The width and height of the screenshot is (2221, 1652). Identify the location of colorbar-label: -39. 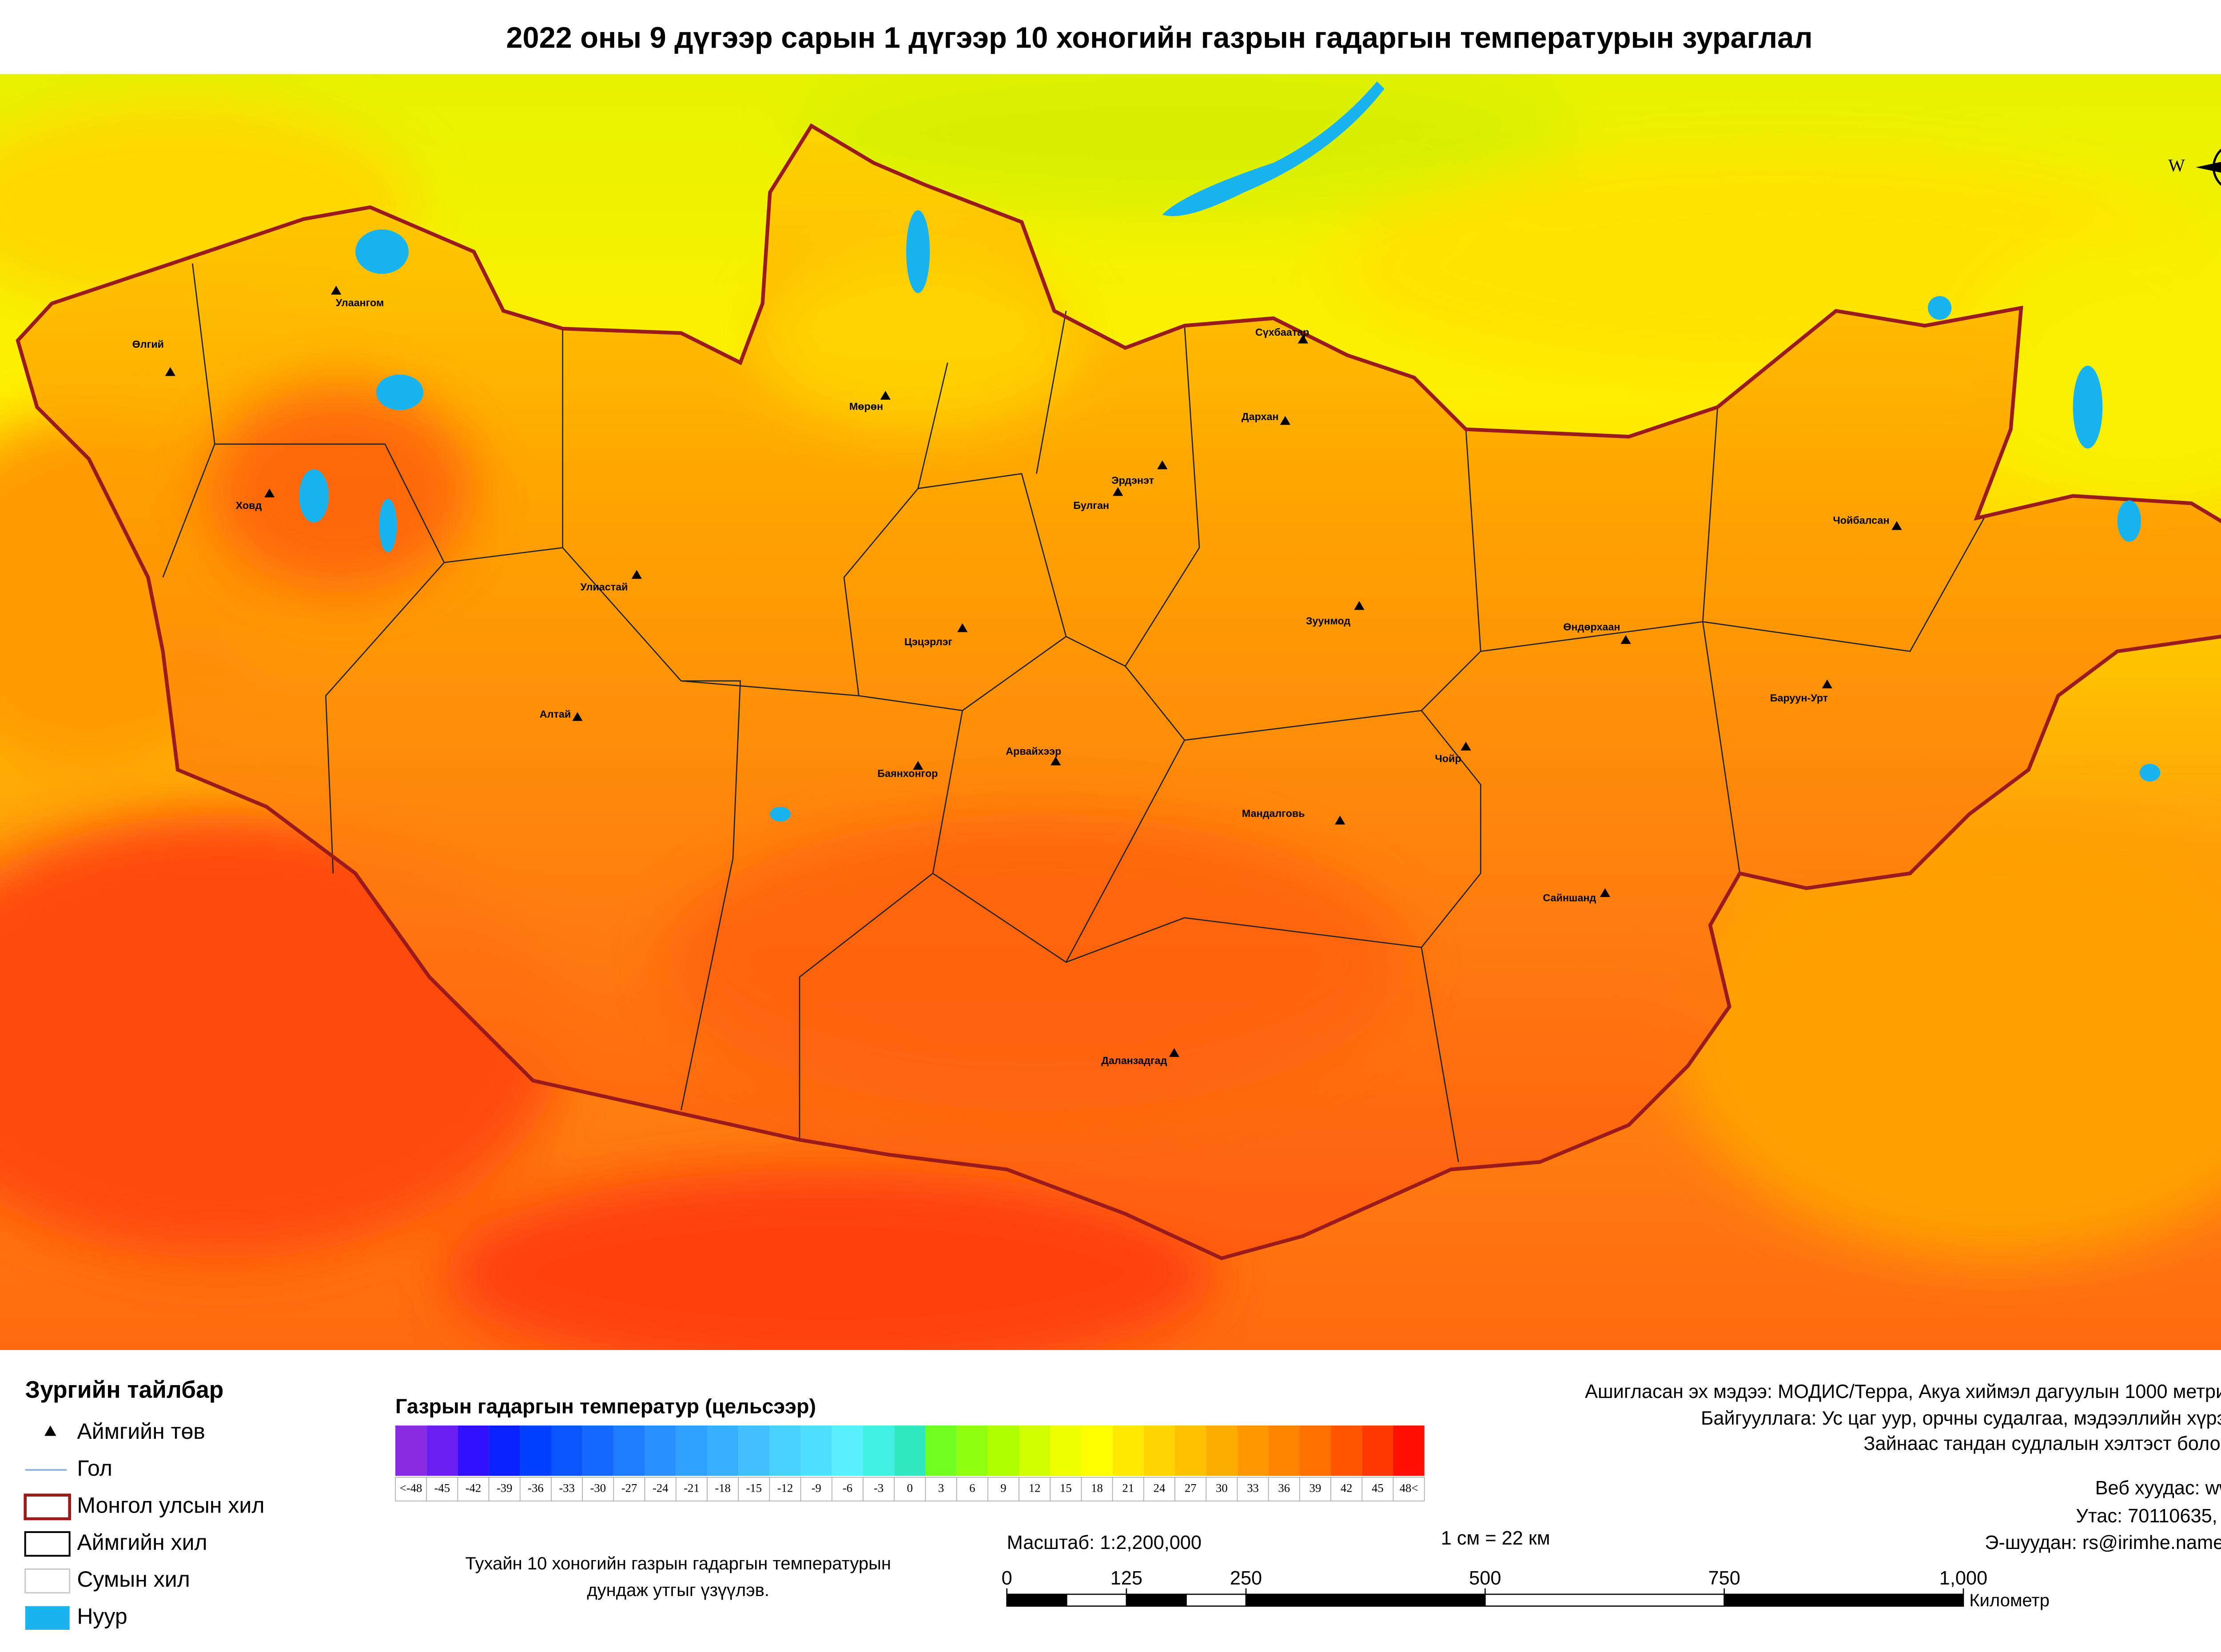
(505, 1487).